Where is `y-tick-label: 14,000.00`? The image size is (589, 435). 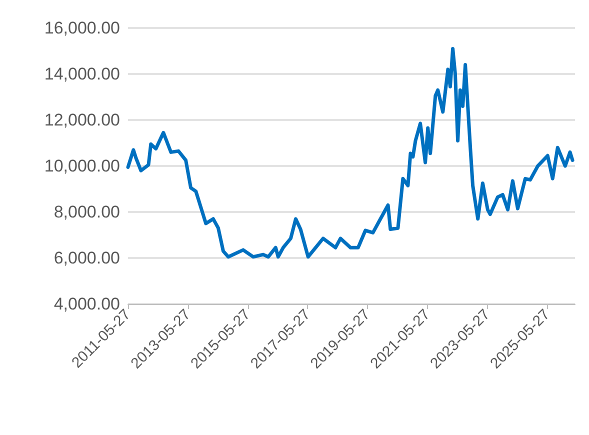
y-tick-label: 14,000.00 is located at coordinates (82, 74).